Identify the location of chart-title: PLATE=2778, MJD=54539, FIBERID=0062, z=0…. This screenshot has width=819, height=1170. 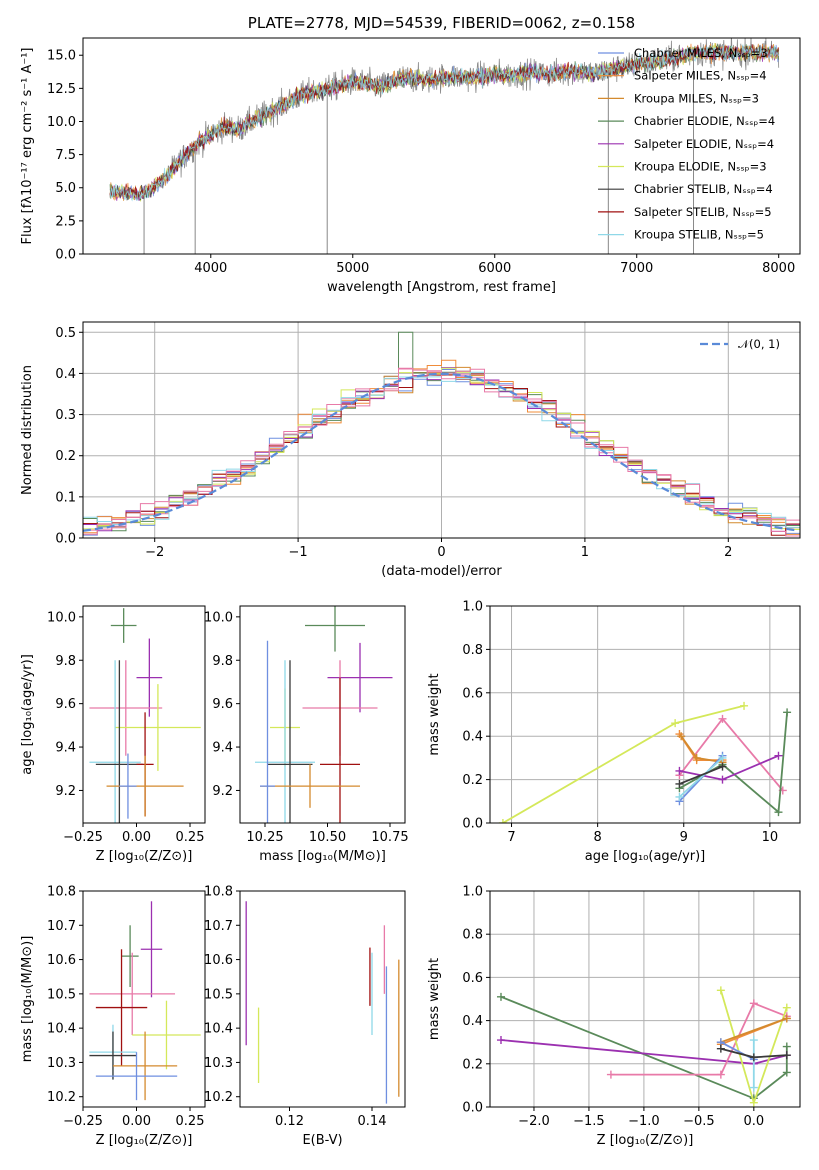
(441, 23).